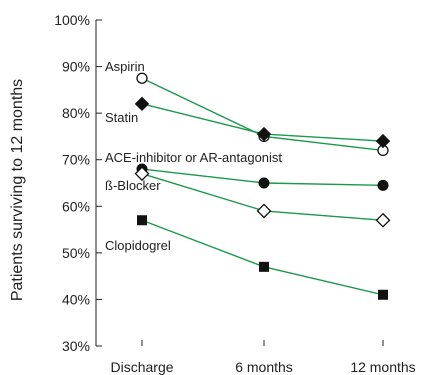  What do you see at coordinates (76, 113) in the screenshot?
I see `y-tick-label: 80%` at bounding box center [76, 113].